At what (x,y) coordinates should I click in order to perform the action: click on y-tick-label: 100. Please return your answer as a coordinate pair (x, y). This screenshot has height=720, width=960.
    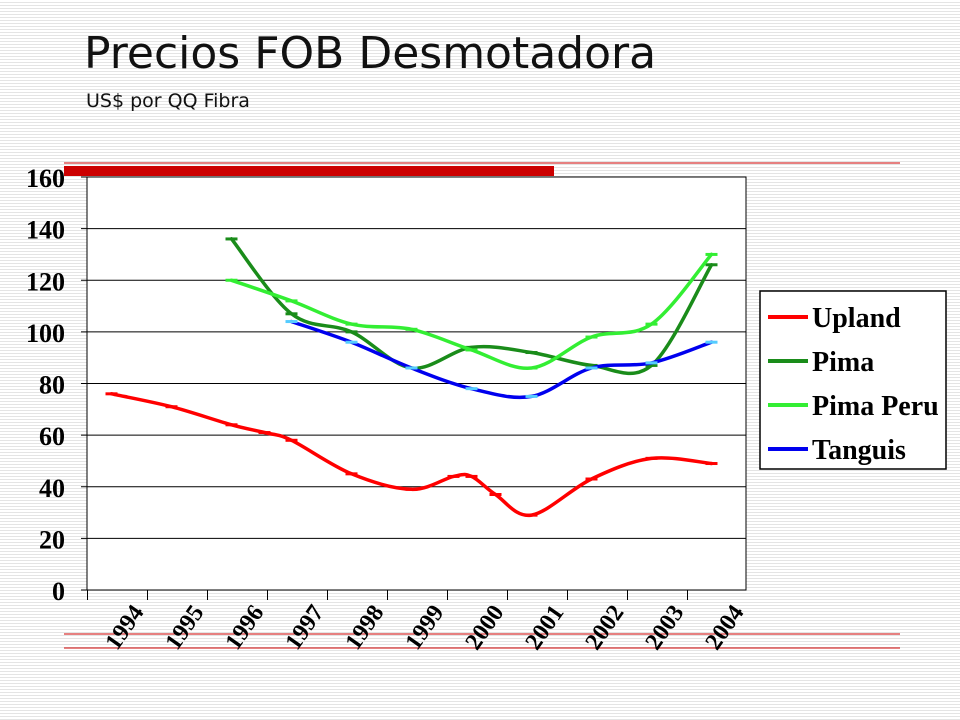
    Looking at the image, I should click on (45, 333).